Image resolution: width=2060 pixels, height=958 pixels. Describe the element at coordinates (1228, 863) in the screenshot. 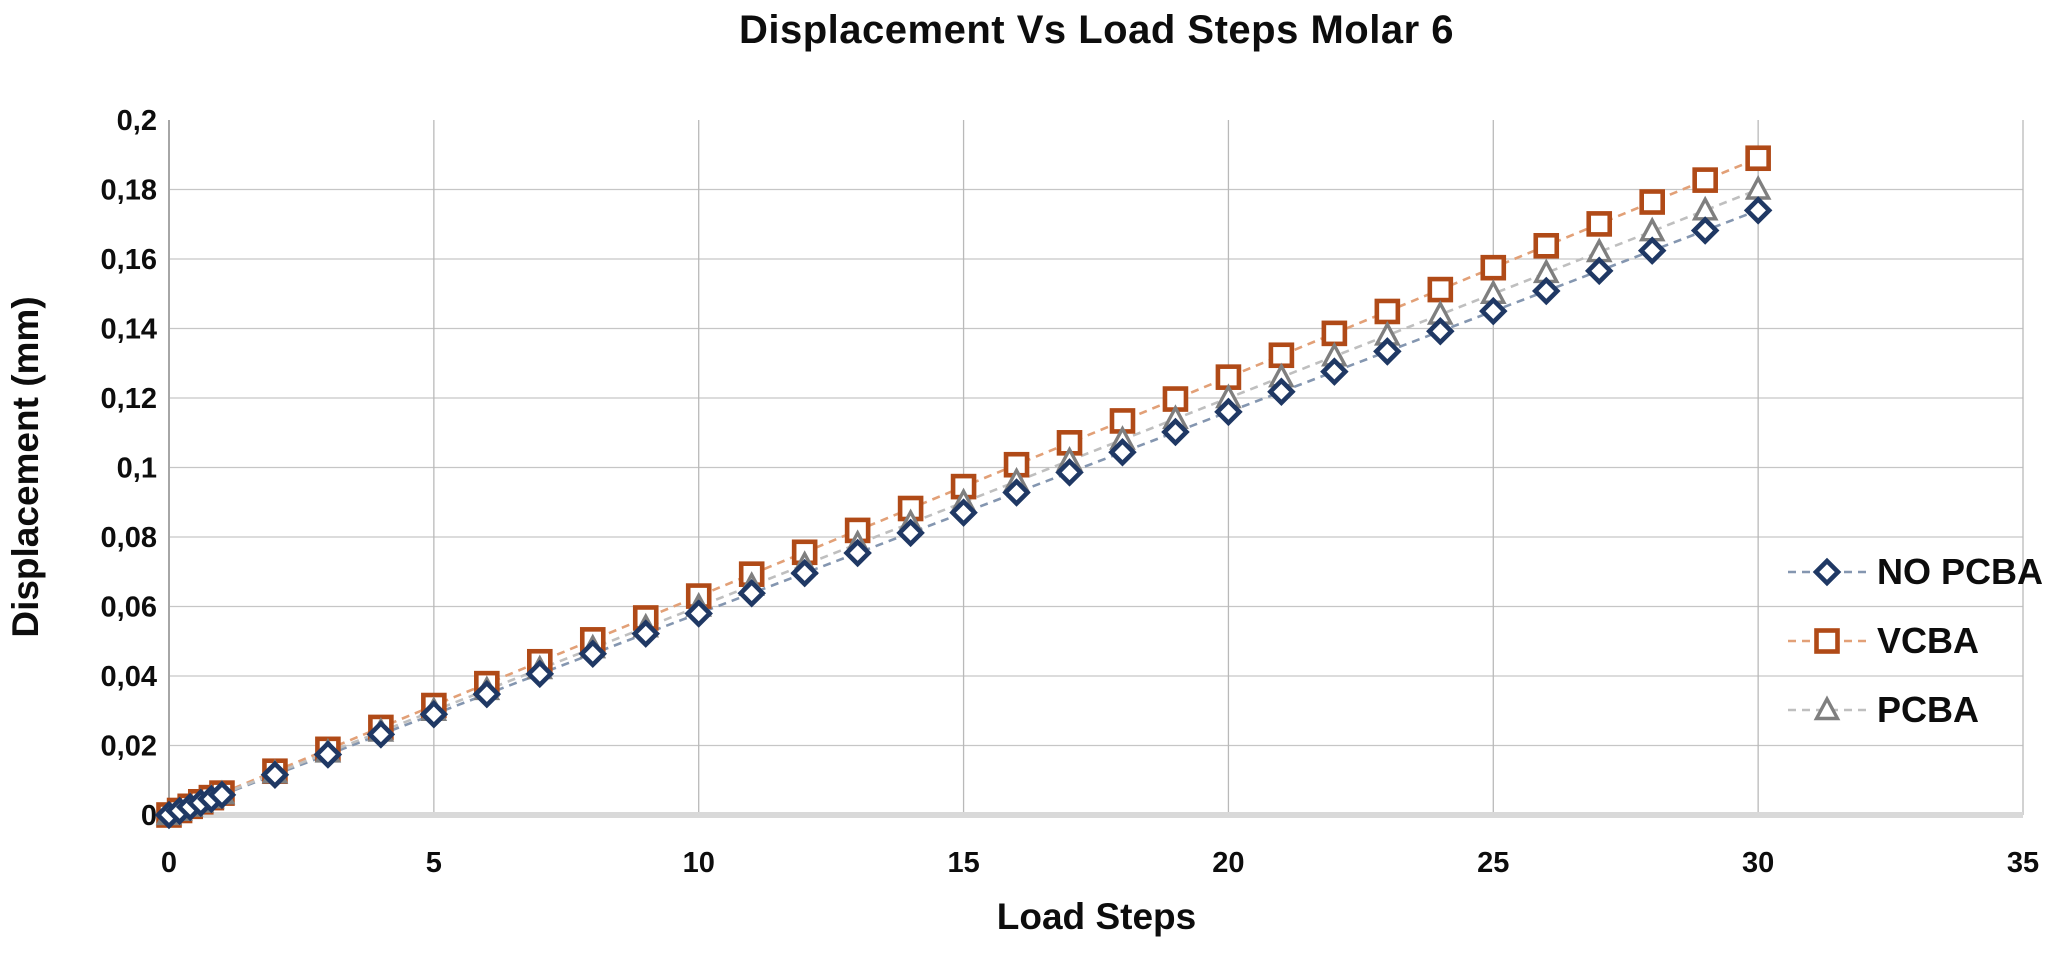

I see `x-tick-label: 20` at that location.